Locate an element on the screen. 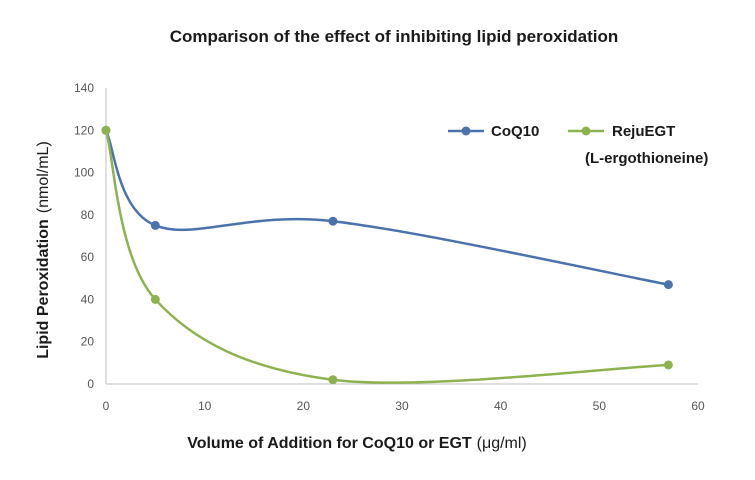 This screenshot has height=480, width=755. x-tick-label: 40 is located at coordinates (501, 406).